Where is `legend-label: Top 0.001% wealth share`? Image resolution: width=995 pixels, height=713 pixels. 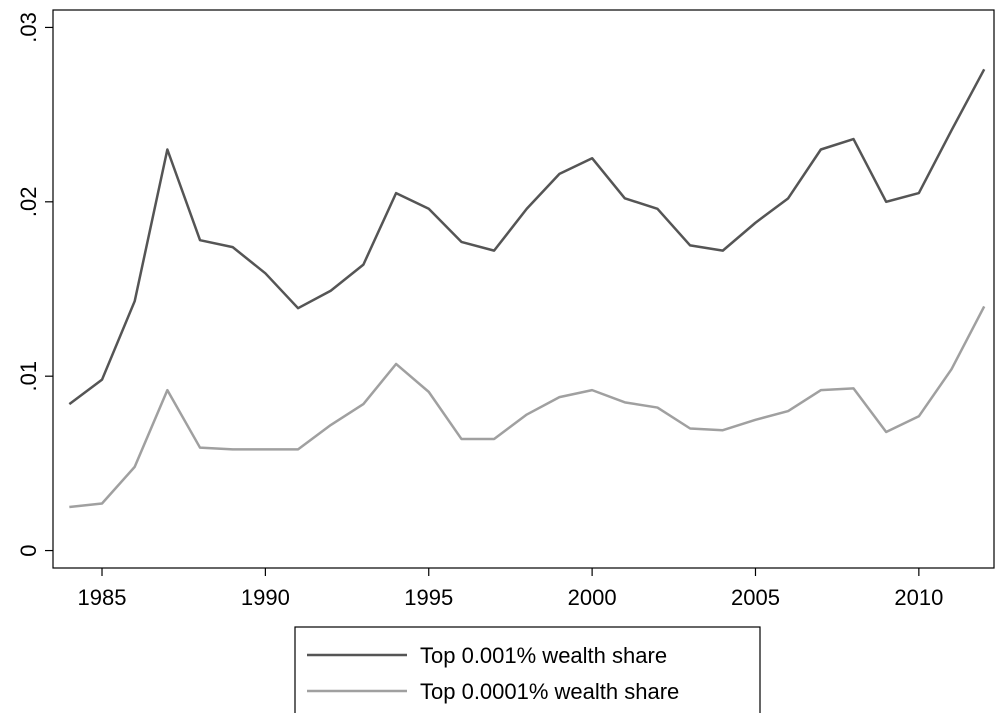 legend-label: Top 0.001% wealth share is located at coordinates (543, 655).